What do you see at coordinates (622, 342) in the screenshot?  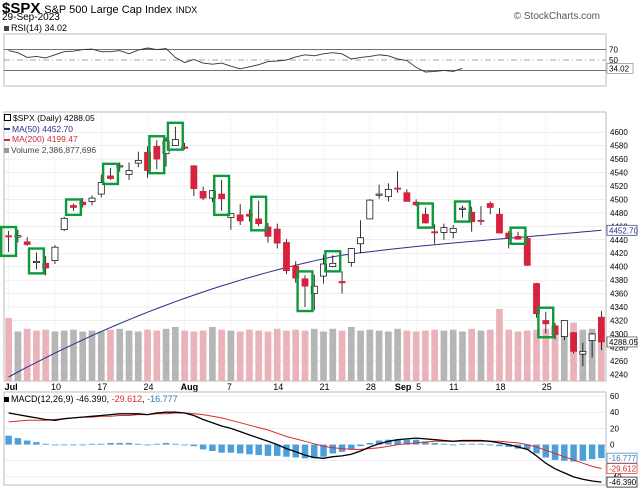 I see `last-price-box` at bounding box center [622, 342].